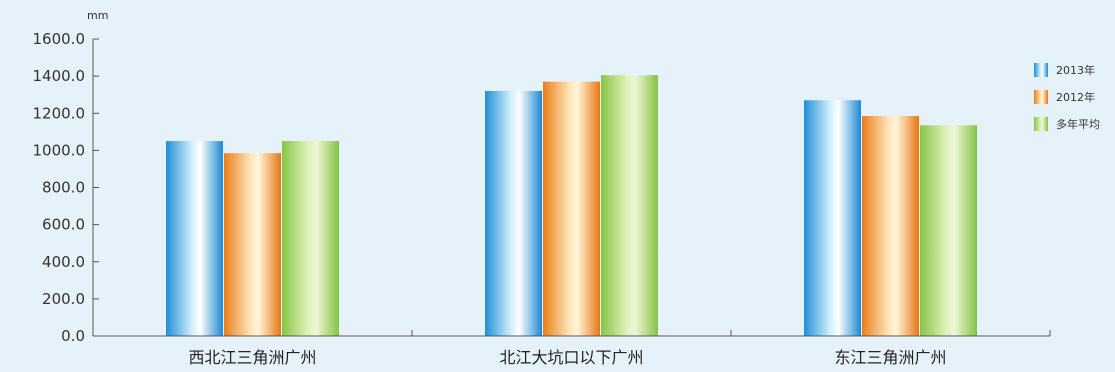 Image resolution: width=1115 pixels, height=372 pixels. Describe the element at coordinates (59, 39) in the screenshot. I see `y-tick-label: 1600.0` at that location.